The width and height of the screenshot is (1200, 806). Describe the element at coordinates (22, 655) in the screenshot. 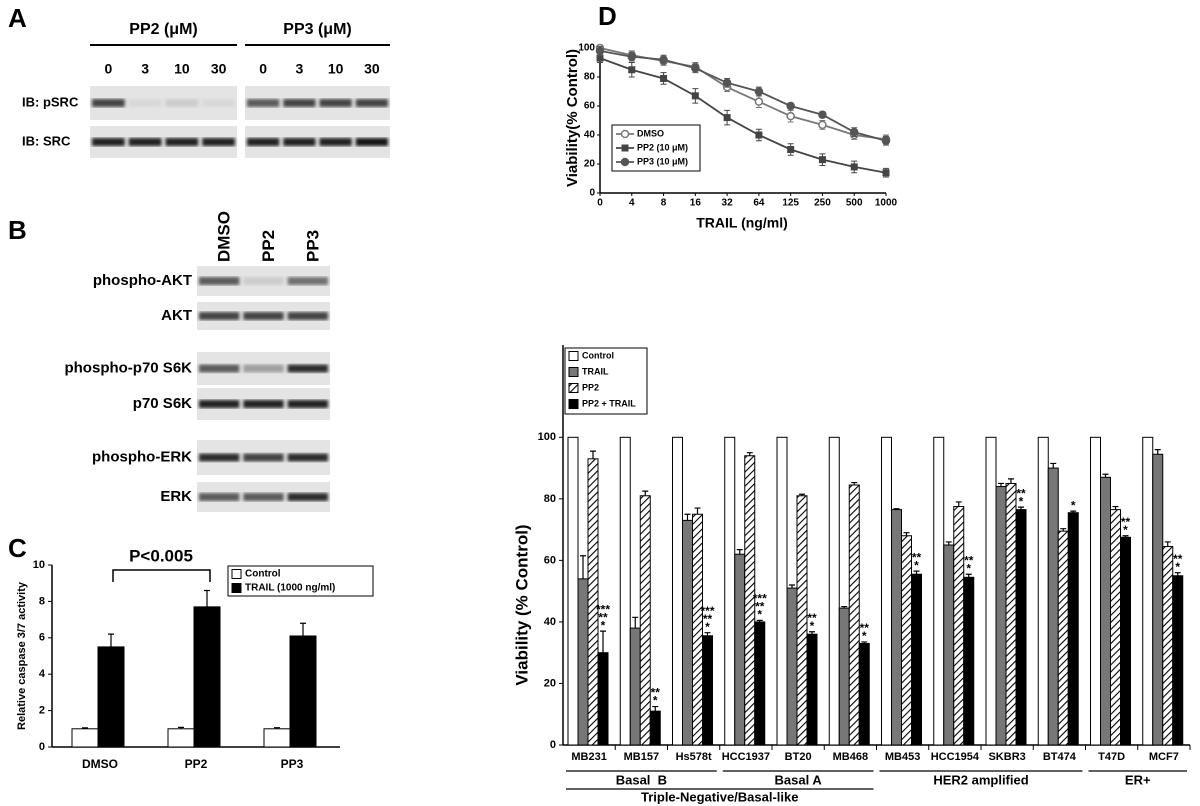

I see `y-axis-label: Relative caspase 3/7 activity` at that location.